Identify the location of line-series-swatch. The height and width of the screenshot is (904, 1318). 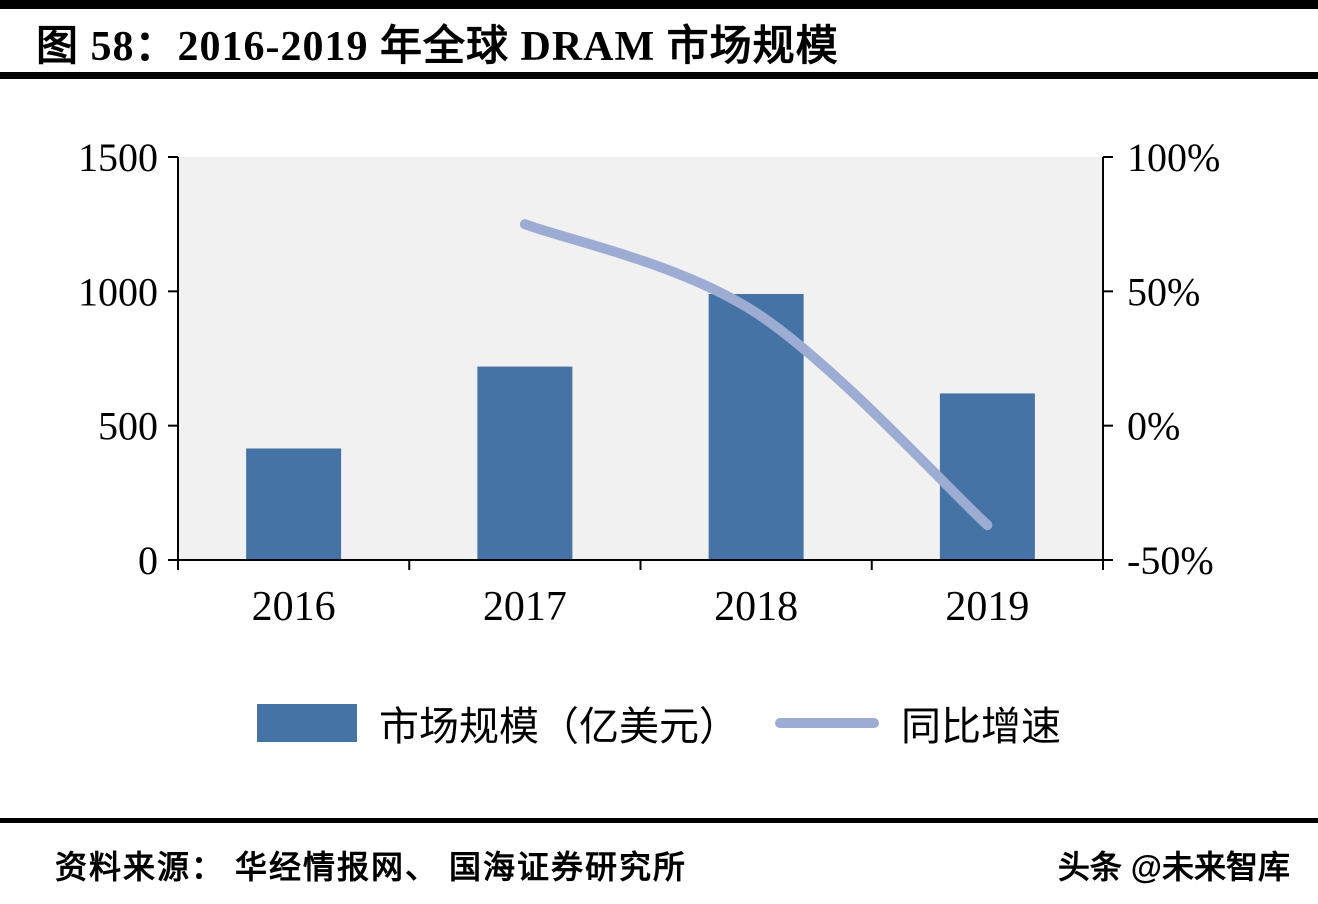
(827, 723).